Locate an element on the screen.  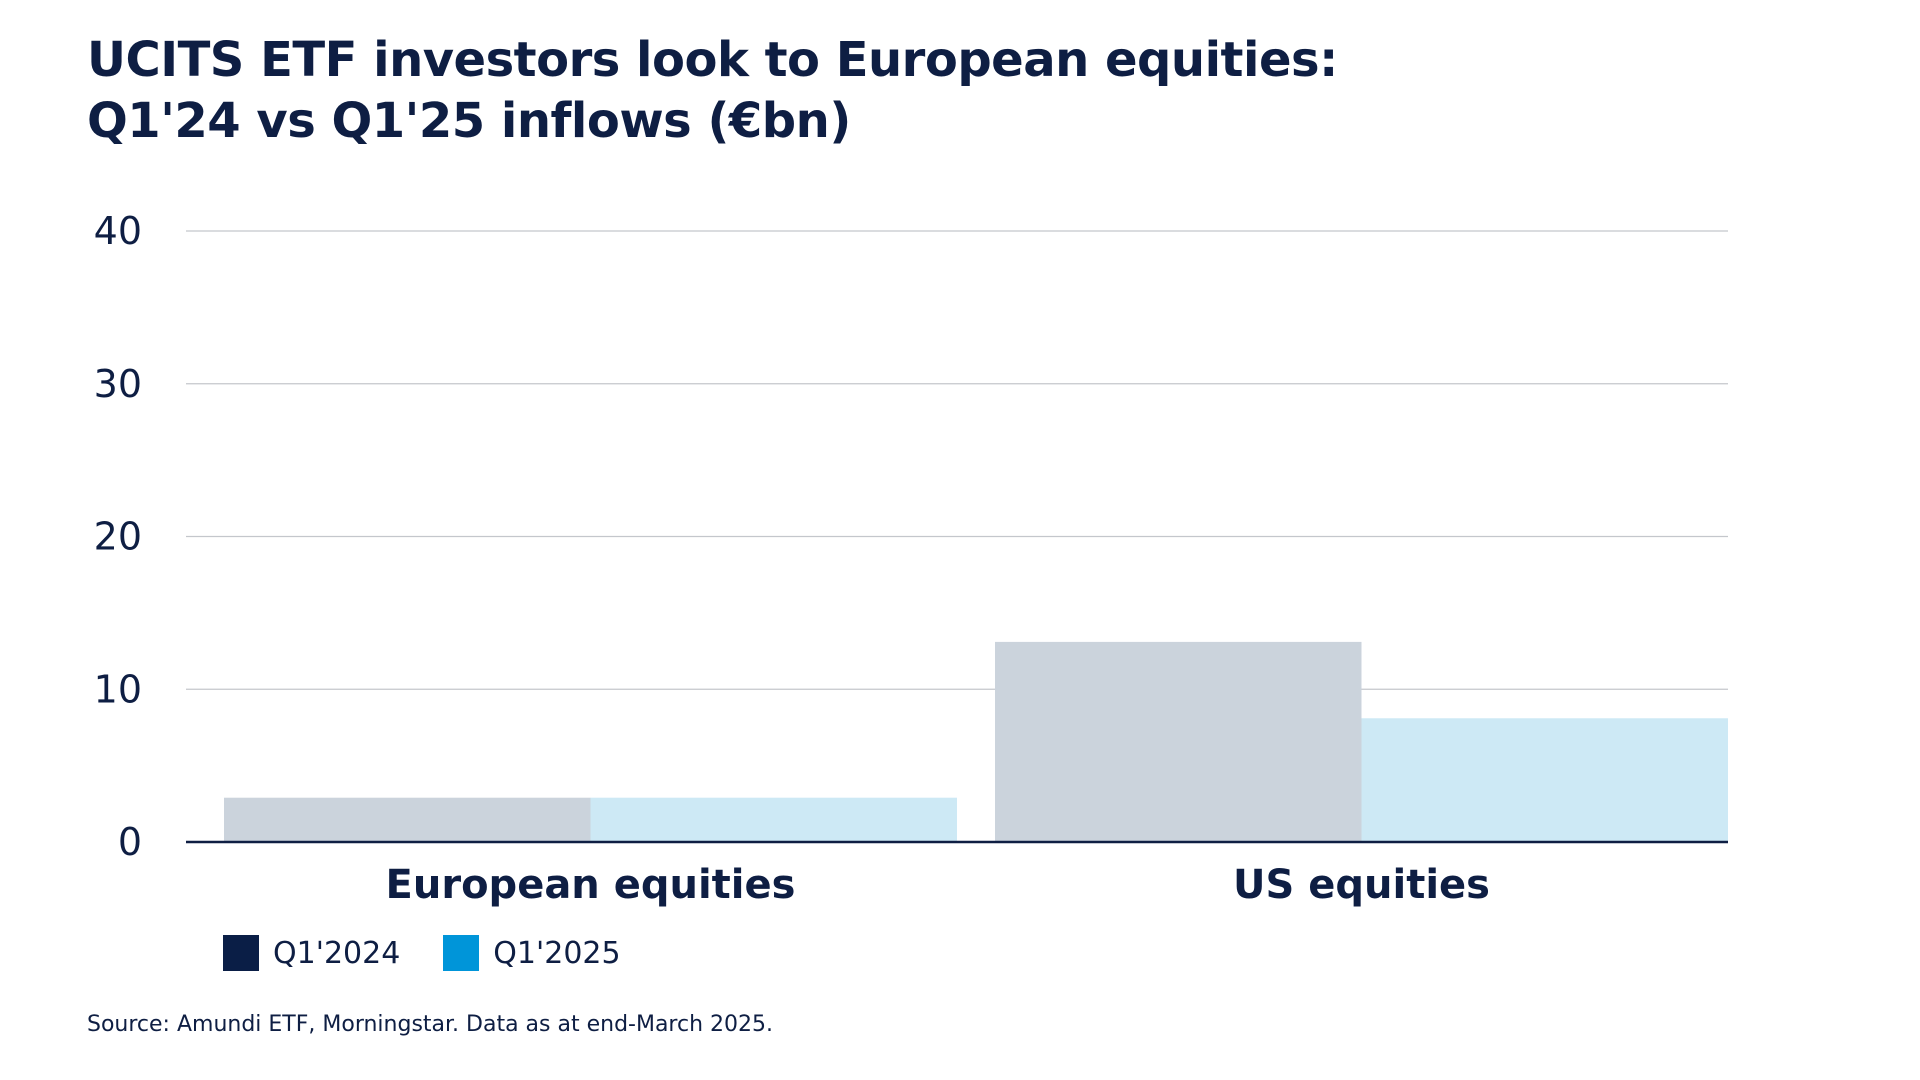
legend-label-q1-2025: Q1'2025 is located at coordinates (557, 953).